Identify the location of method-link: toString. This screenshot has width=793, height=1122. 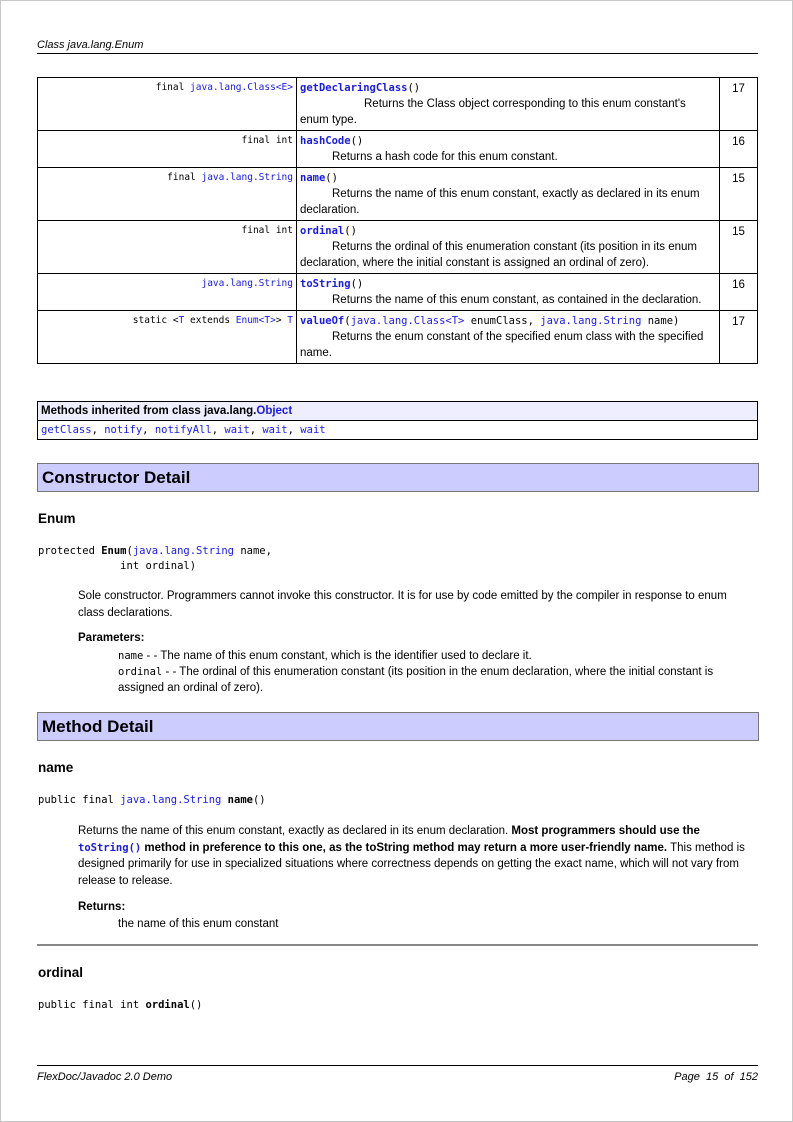
(325, 284).